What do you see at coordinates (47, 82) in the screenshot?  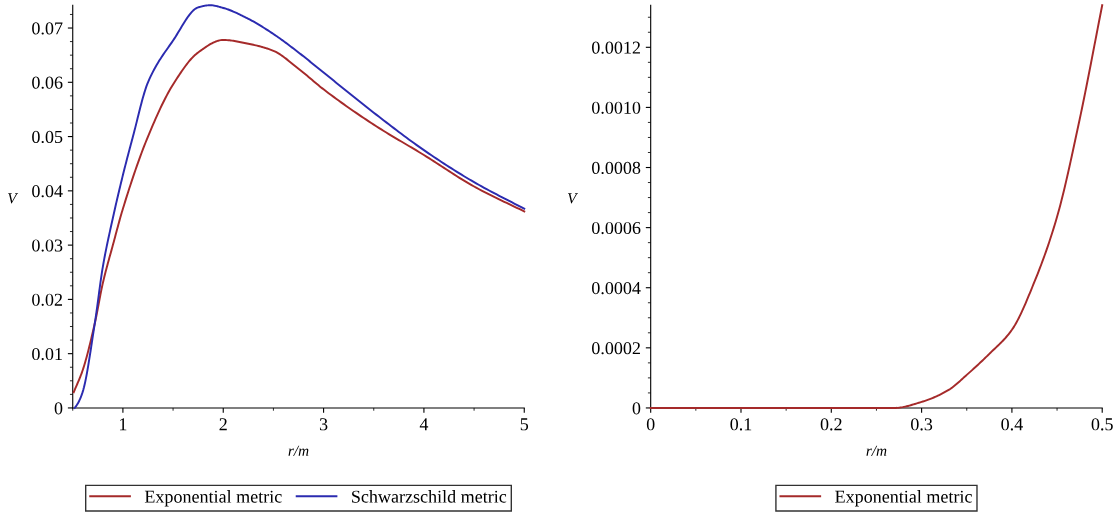 I see `y-tick-label: 0.06` at bounding box center [47, 82].